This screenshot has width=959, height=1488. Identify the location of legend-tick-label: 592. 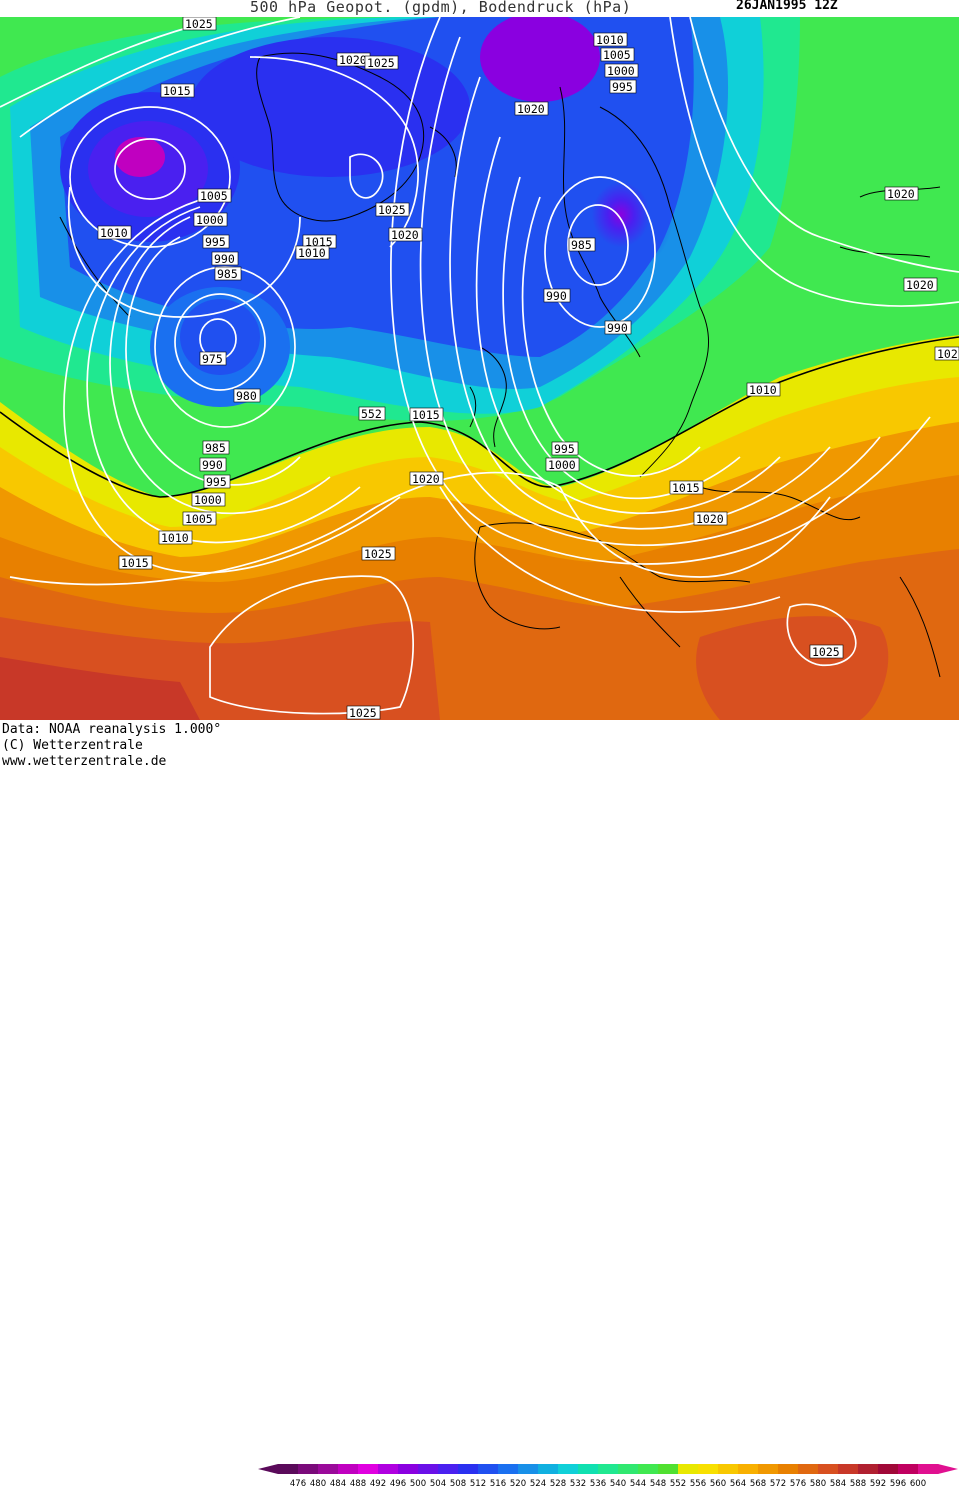
(878, 1483).